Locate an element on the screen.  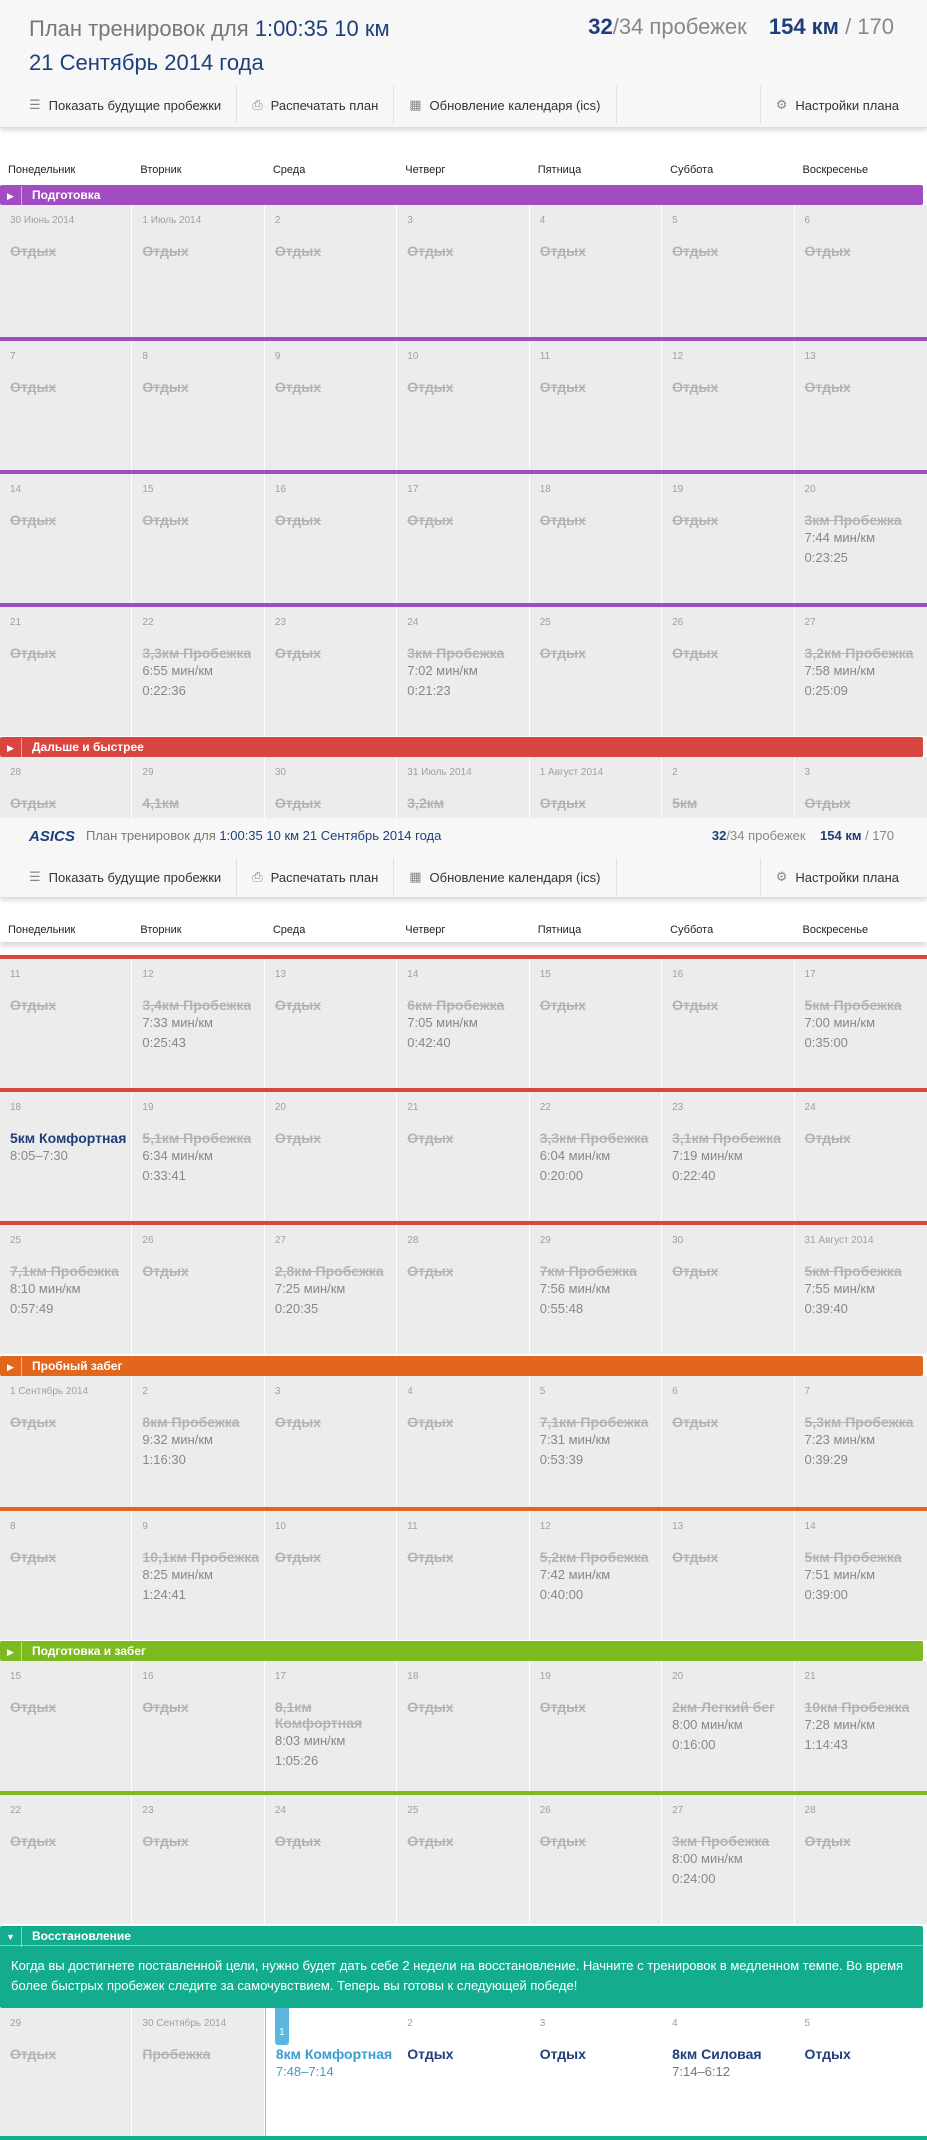
day-cell: 21 10км Пробежка 7:28 мин/км 1:14:43 is located at coordinates (860, 1727).